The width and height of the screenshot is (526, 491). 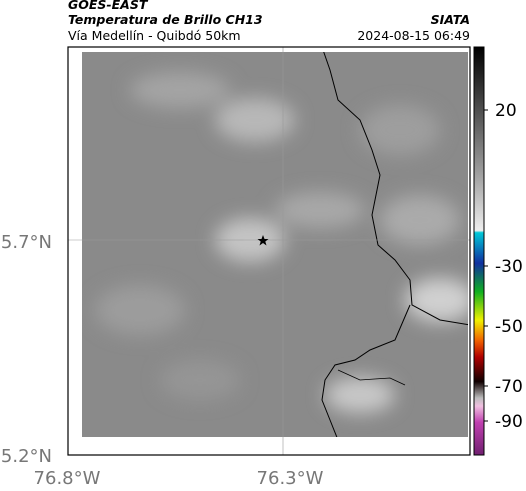 I want to click on colorbar-ticks: 20 -30 -50 -70 -90, so click(x=503, y=266).